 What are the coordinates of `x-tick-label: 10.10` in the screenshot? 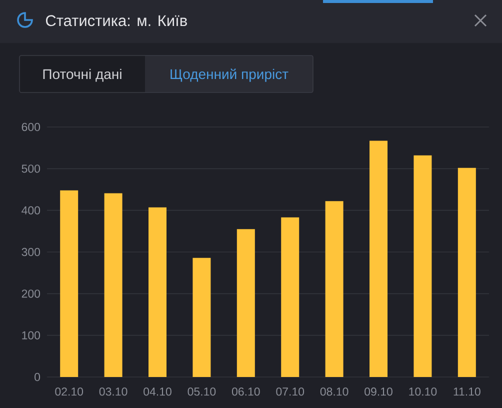 It's located at (423, 392).